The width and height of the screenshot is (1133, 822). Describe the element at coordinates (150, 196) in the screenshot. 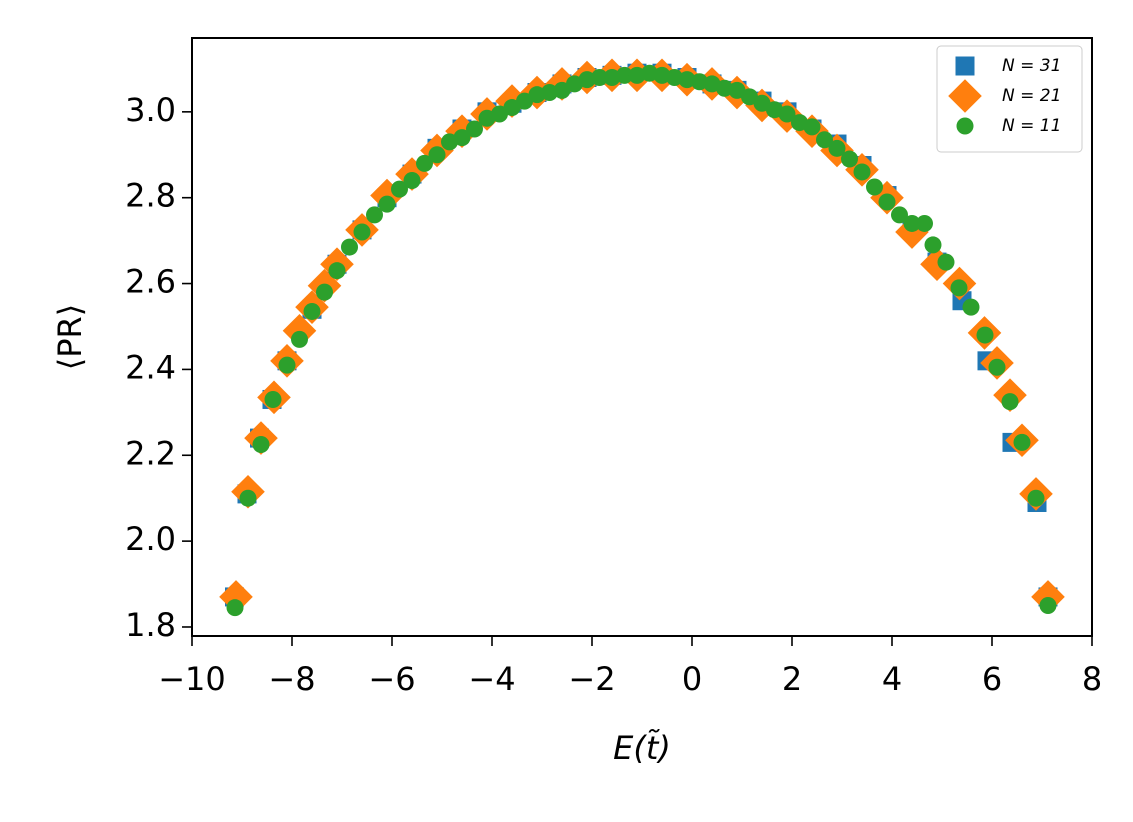

I see `y-tick-label: 2.8` at that location.